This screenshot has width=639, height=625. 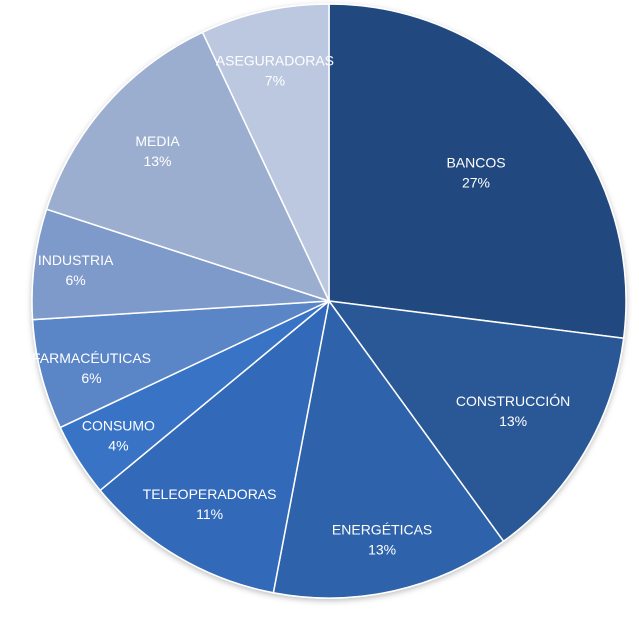 I want to click on slice-value-aseguradoras: 7%, so click(x=275, y=81).